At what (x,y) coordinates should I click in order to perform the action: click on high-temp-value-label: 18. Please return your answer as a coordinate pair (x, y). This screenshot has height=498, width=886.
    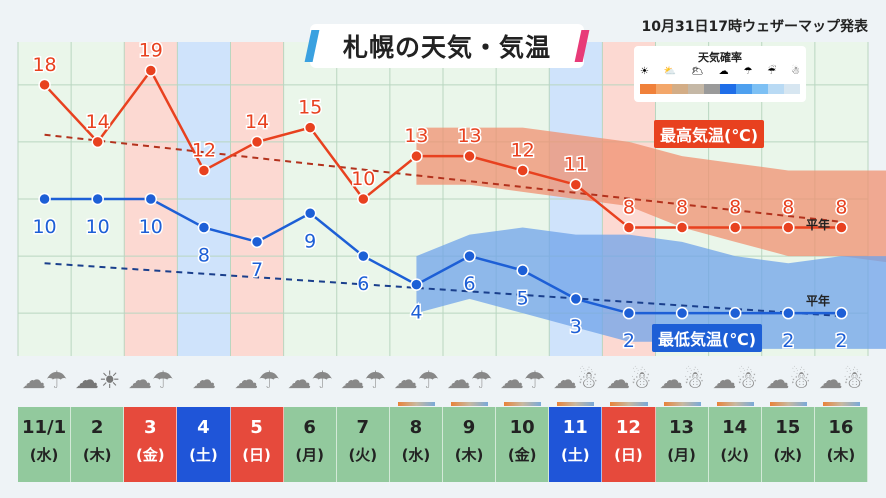
    Looking at the image, I should click on (44, 65).